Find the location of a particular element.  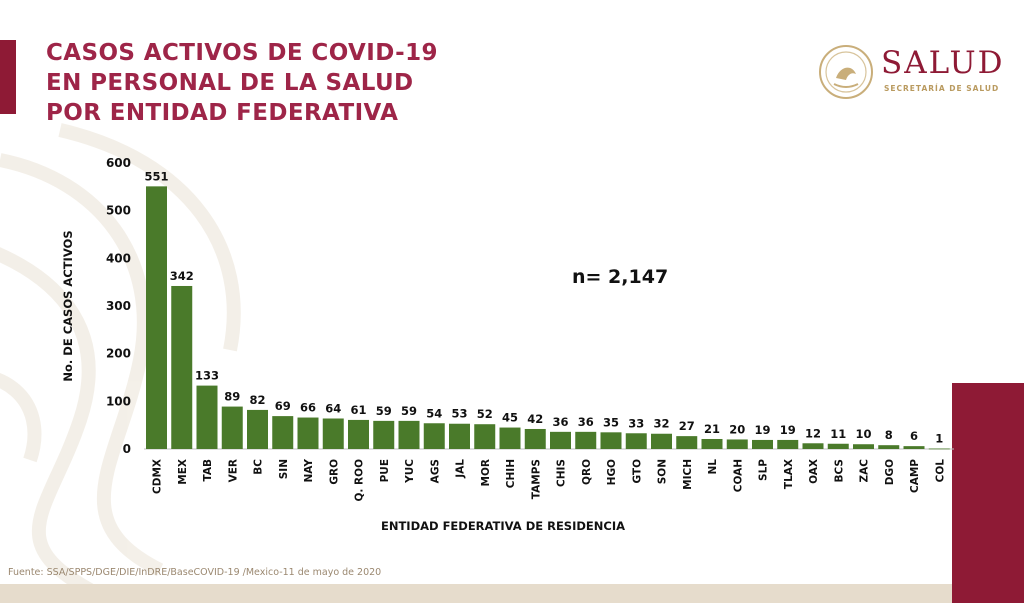

footer-strip is located at coordinates (476, 593).